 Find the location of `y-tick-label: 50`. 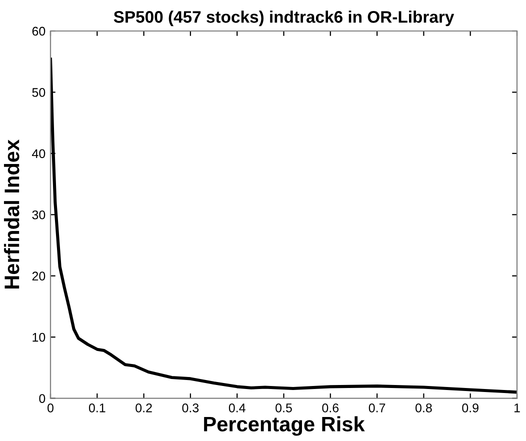

y-tick-label: 50 is located at coordinates (39, 92).